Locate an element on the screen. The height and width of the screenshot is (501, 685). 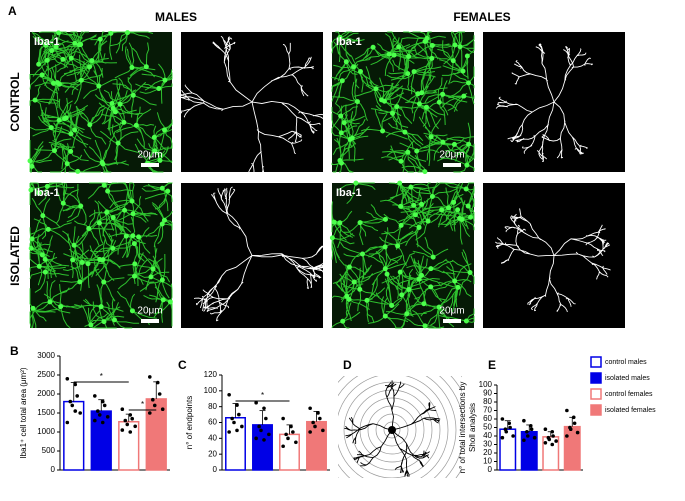
y-tick-label: 90 is located at coordinates (487, 393).